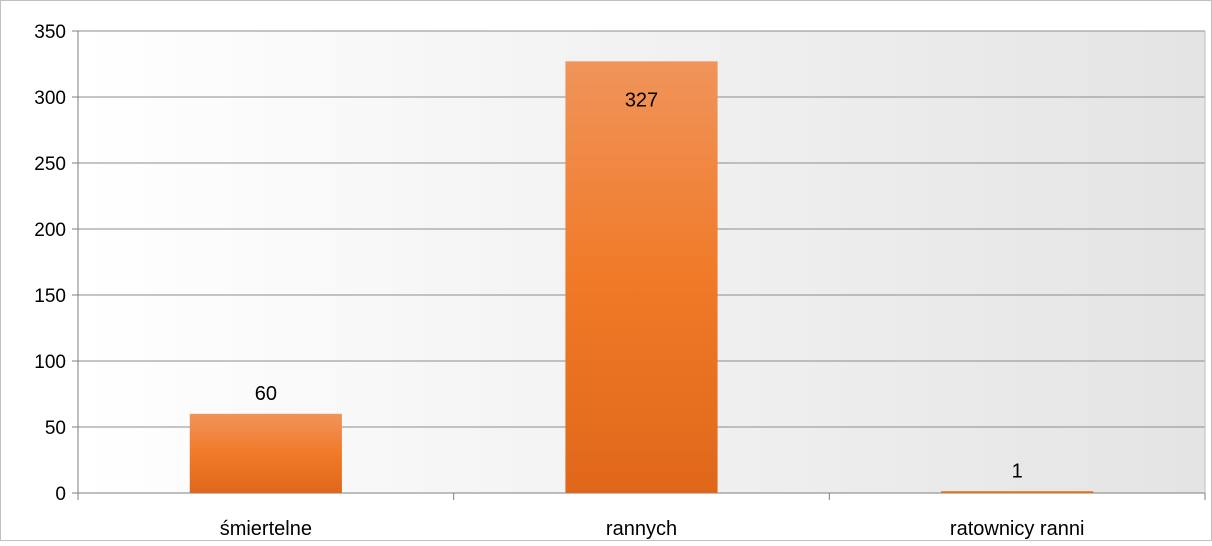 This screenshot has height=546, width=1212. What do you see at coordinates (641, 100) in the screenshot?
I see `data-label: 327` at bounding box center [641, 100].